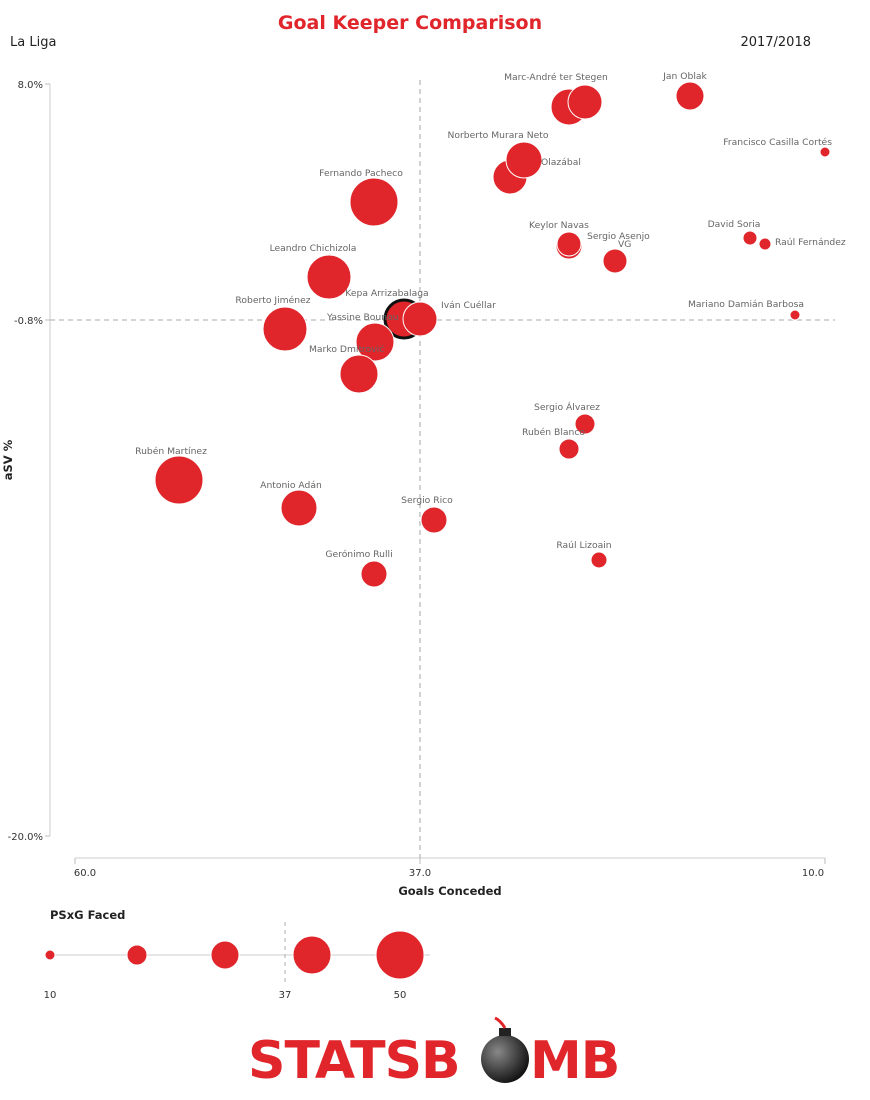 The image size is (870, 1100). Describe the element at coordinates (291, 485) in the screenshot. I see `point-label: Antonio Adán` at that location.